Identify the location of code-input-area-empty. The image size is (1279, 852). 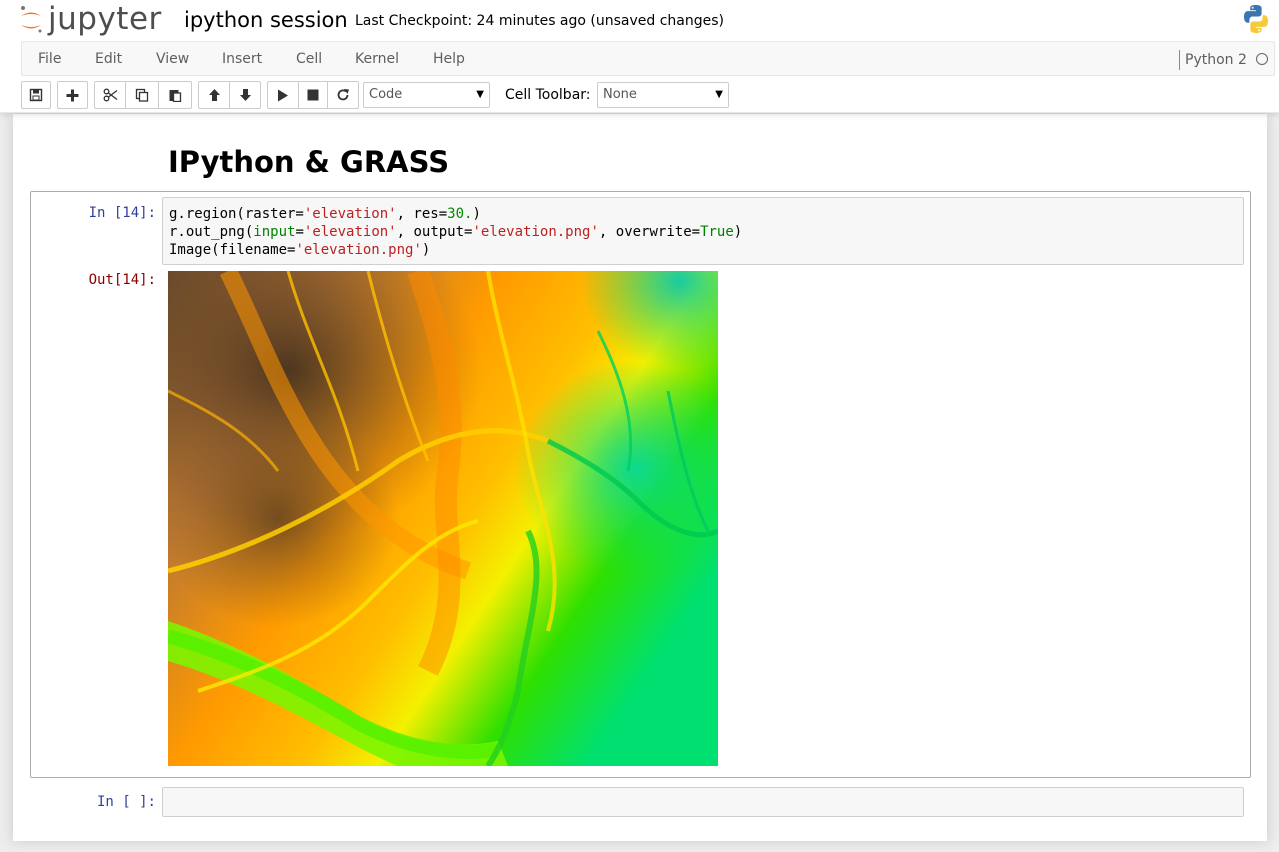
(703, 802).